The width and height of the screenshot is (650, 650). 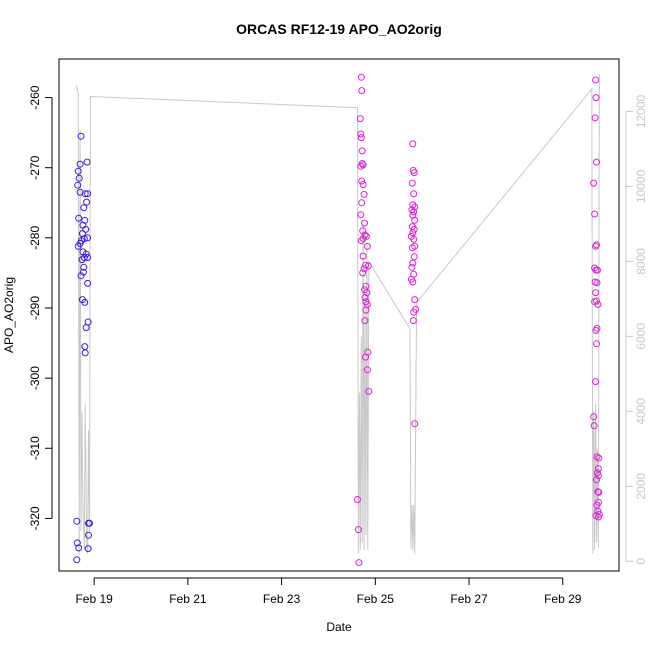 I want to click on y-axis: -260 -270 -280 -290 -300 -310 -320, so click(x=40, y=307).